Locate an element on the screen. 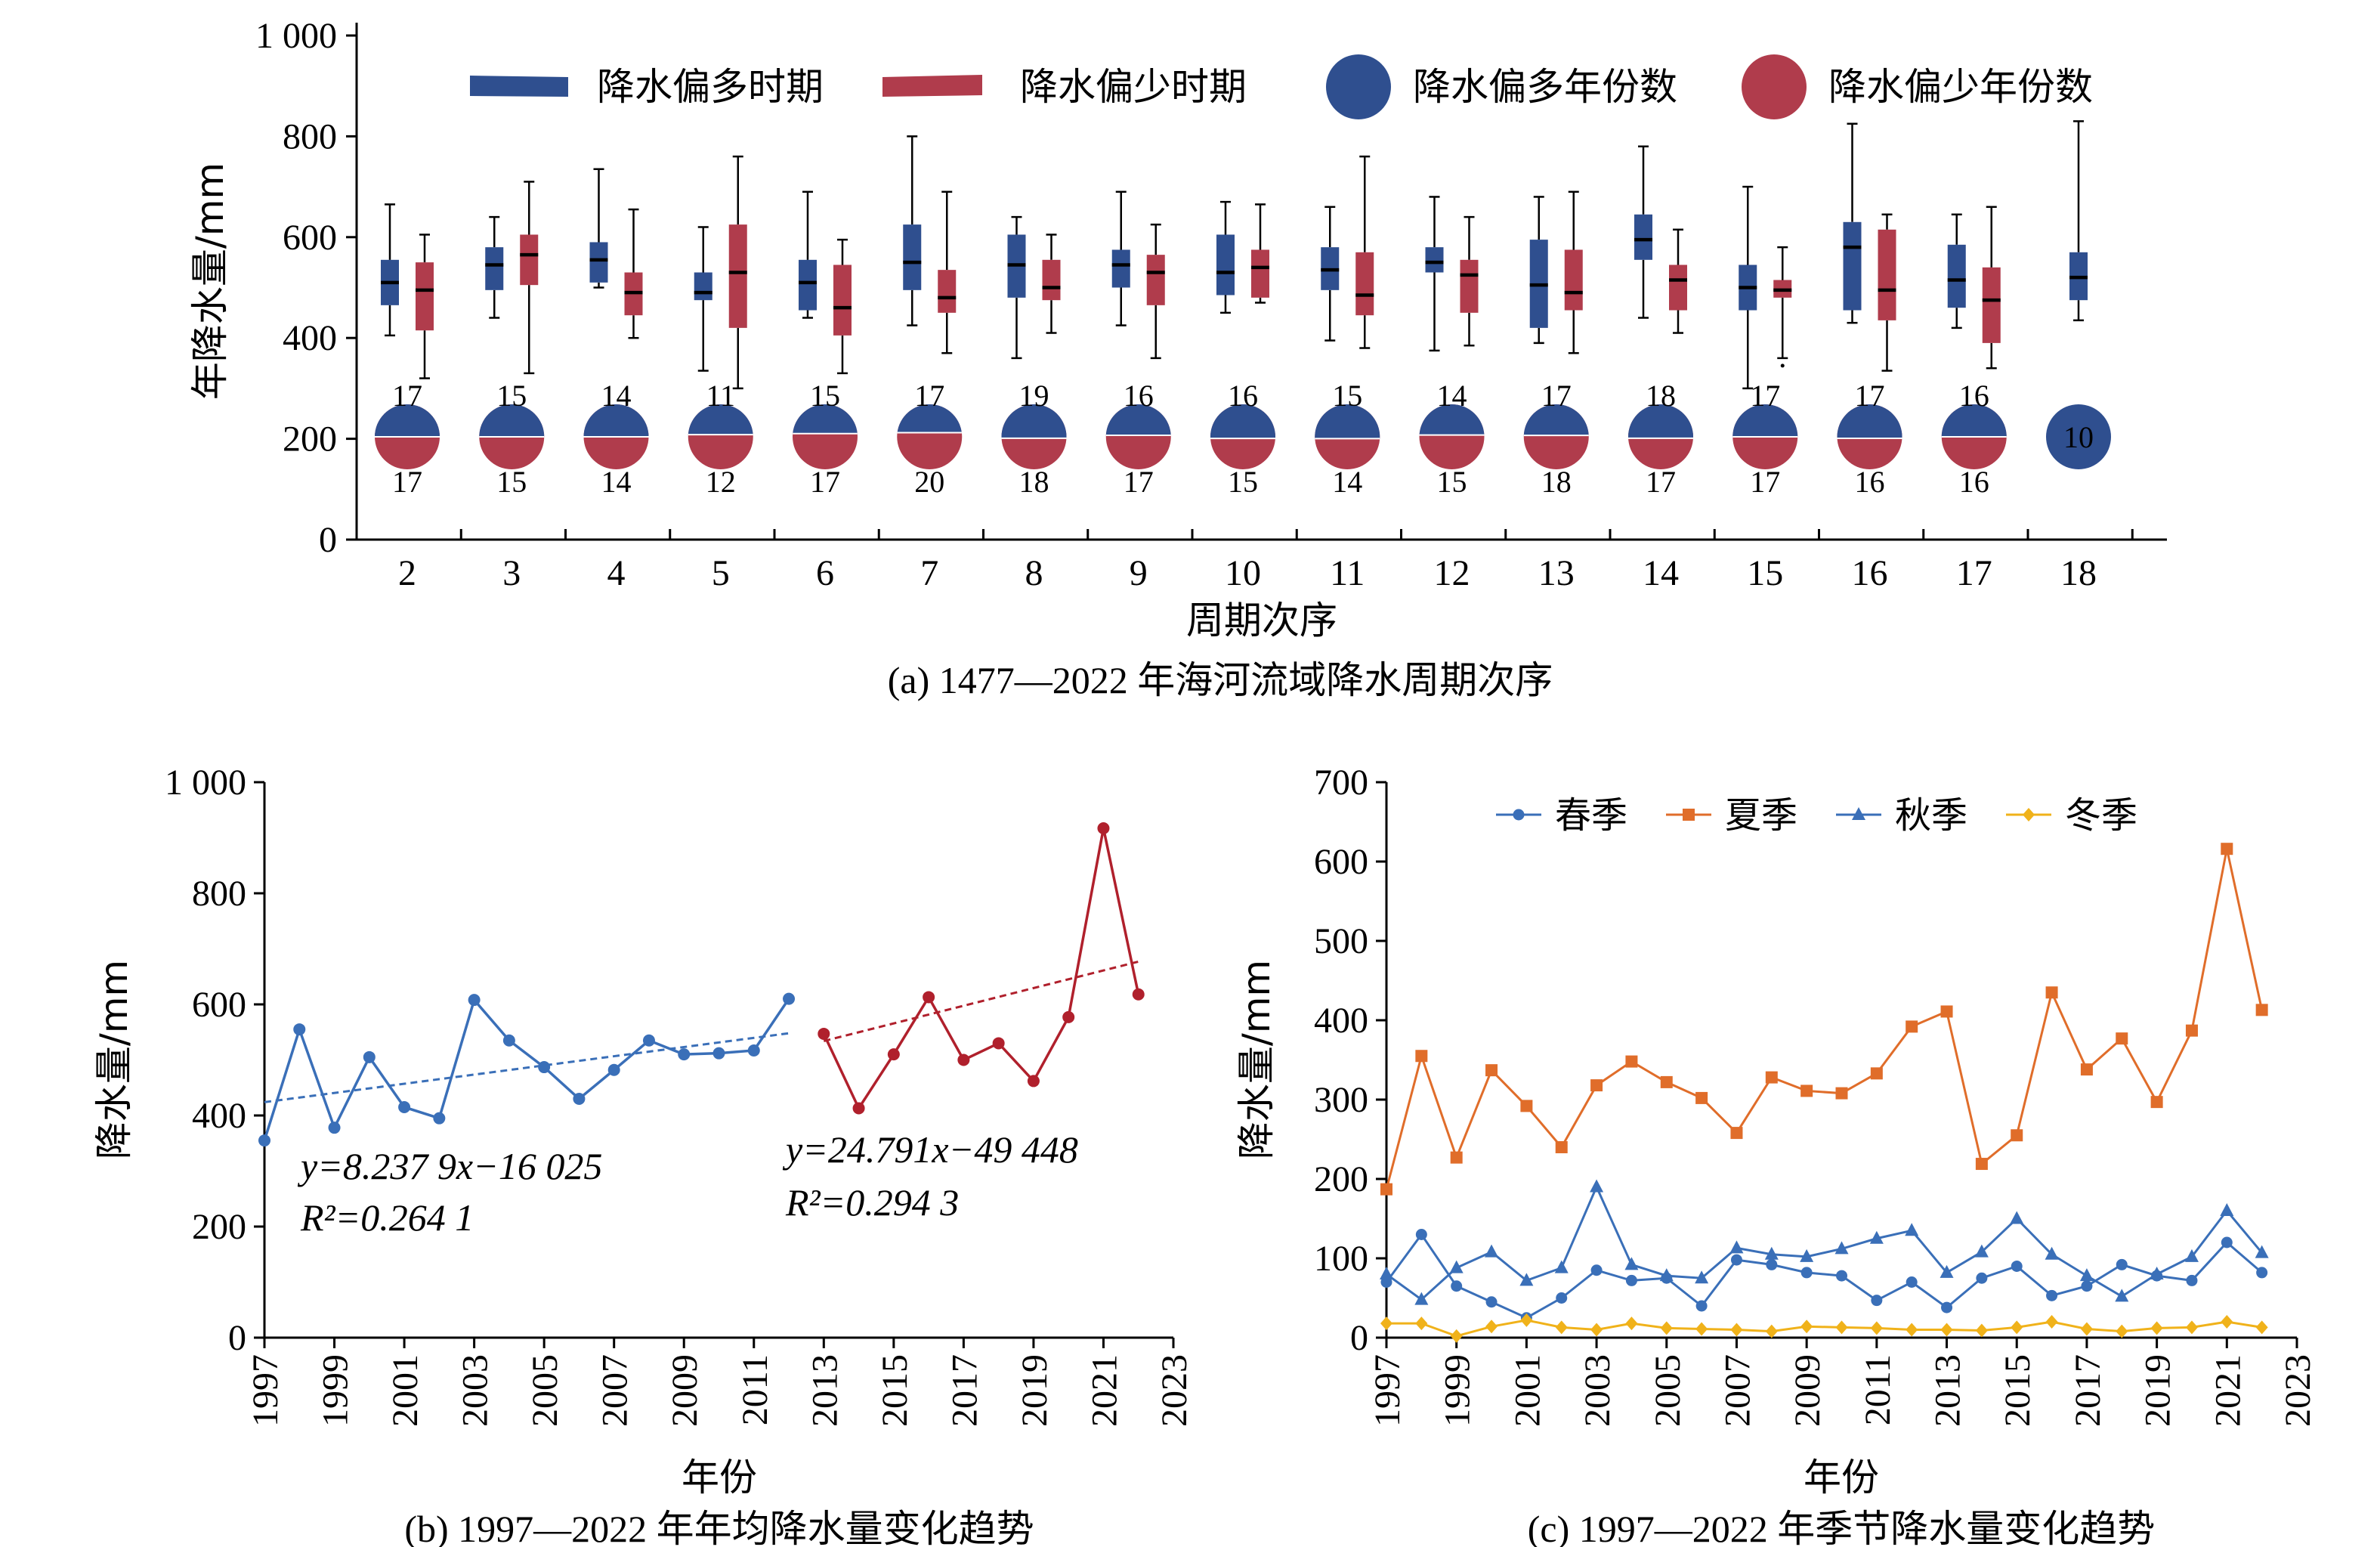 The height and width of the screenshot is (1547, 2380). legend-wet-count-swatch is located at coordinates (1358, 86).